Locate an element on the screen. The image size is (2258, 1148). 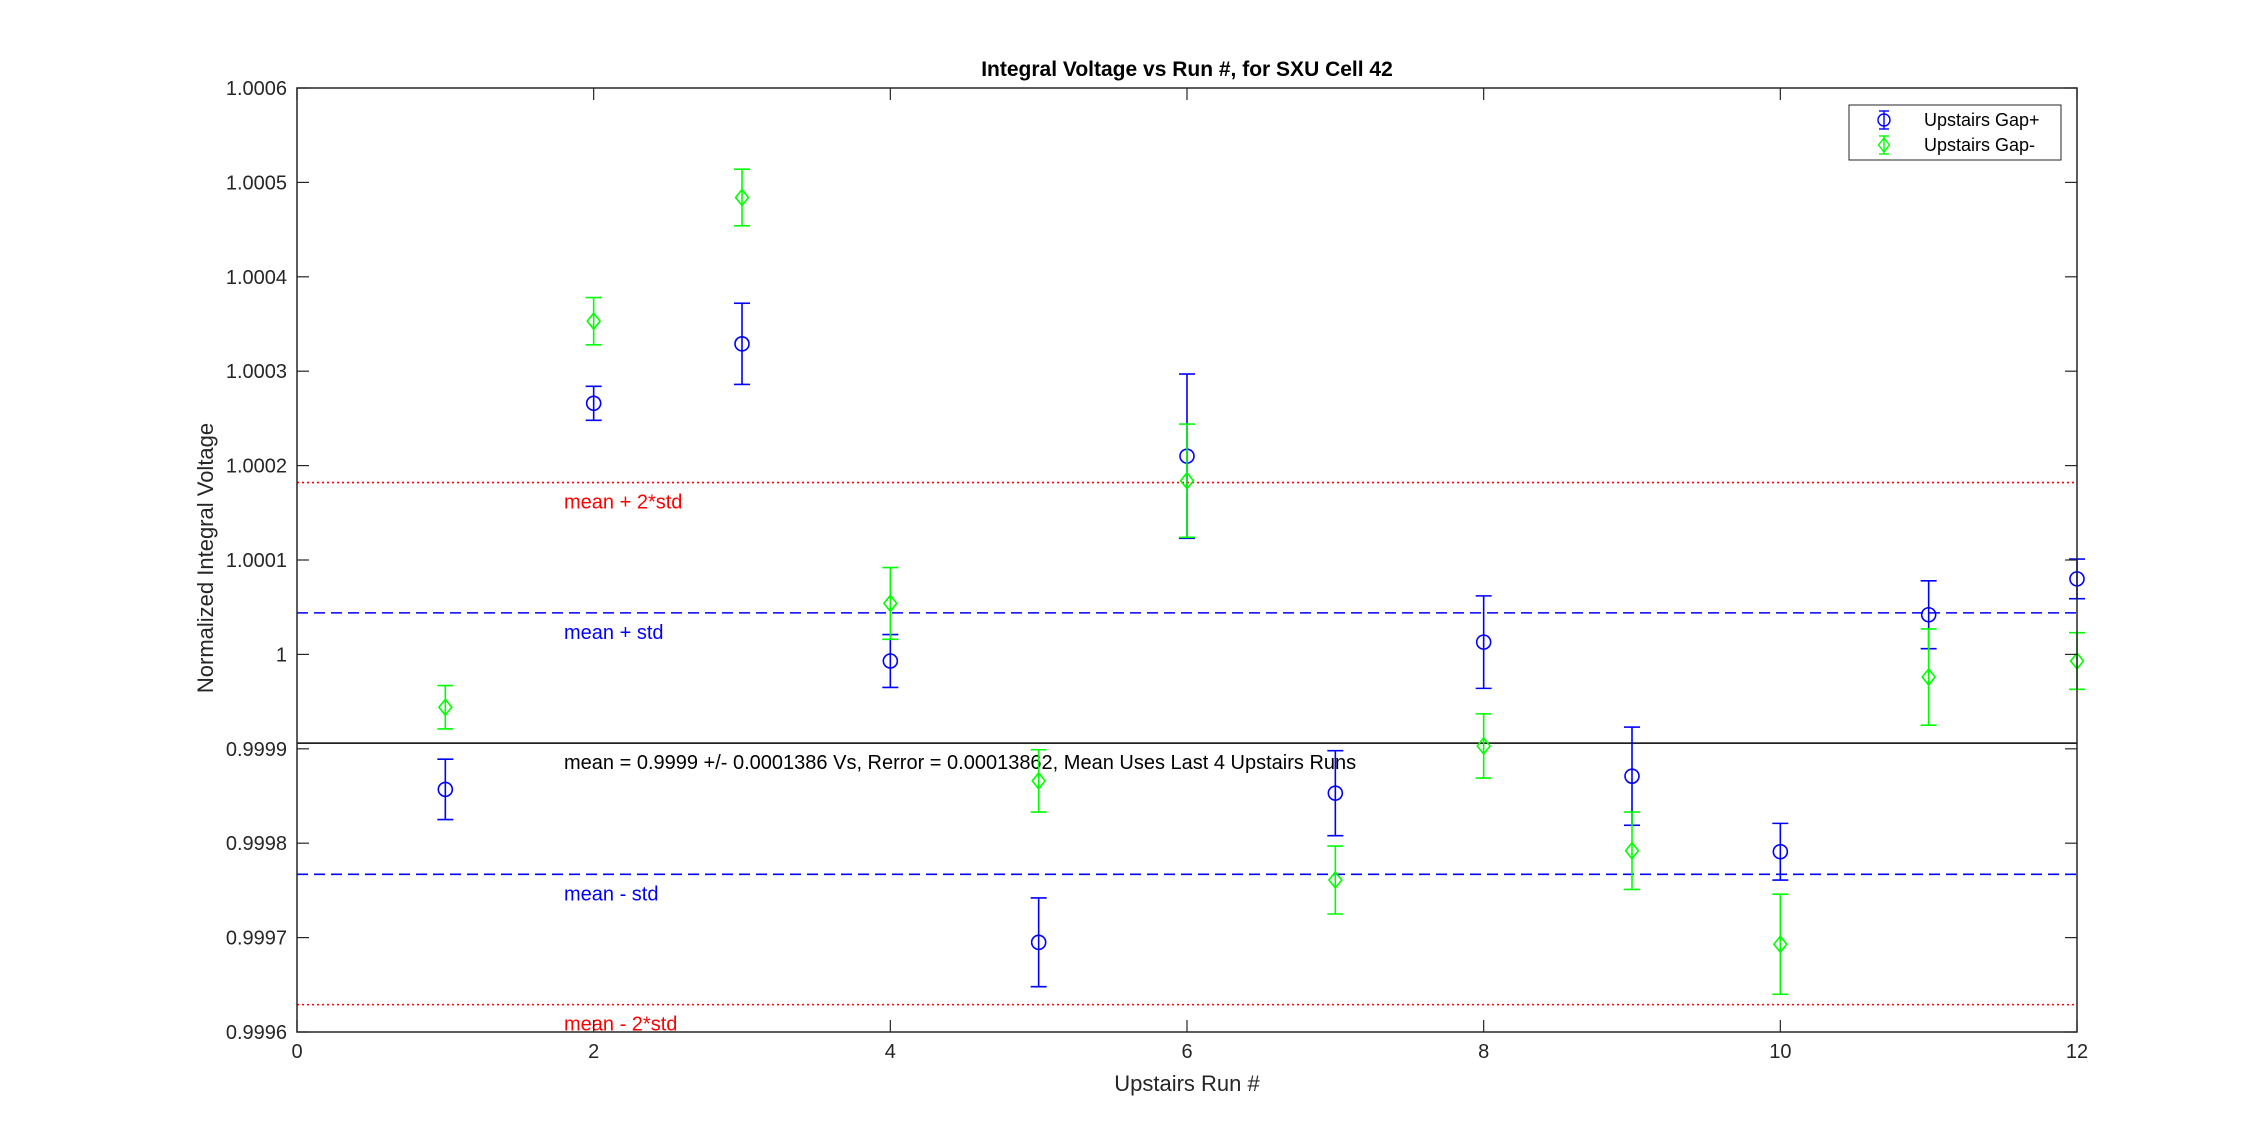
legend-marker-circle is located at coordinates (1884, 120).